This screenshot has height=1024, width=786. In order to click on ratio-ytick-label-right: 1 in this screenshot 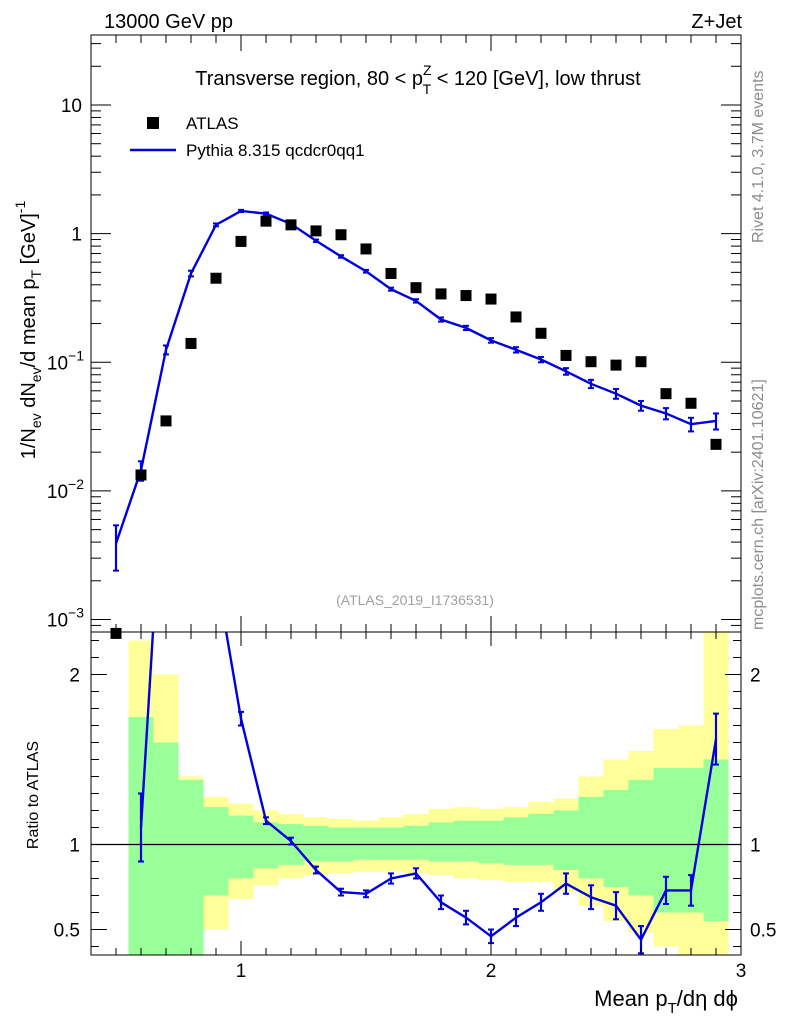, I will do `click(755, 846)`.